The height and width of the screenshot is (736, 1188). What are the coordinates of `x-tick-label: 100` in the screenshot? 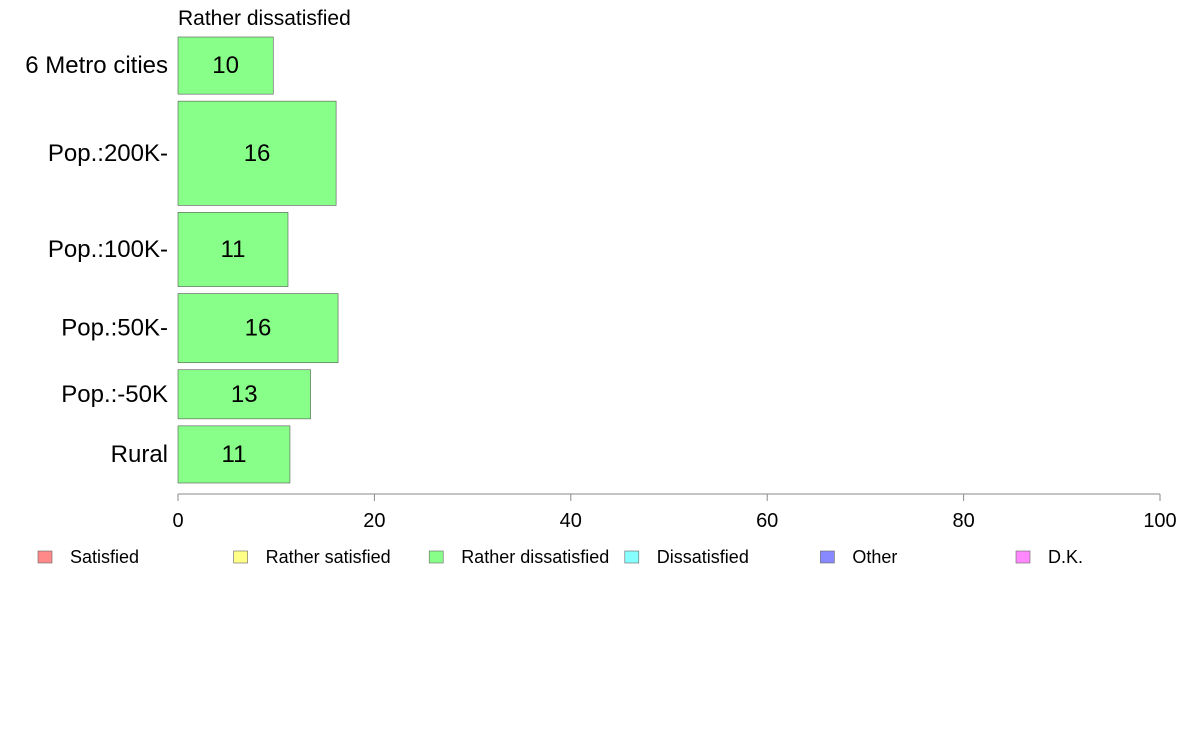 It's located at (1159, 521).